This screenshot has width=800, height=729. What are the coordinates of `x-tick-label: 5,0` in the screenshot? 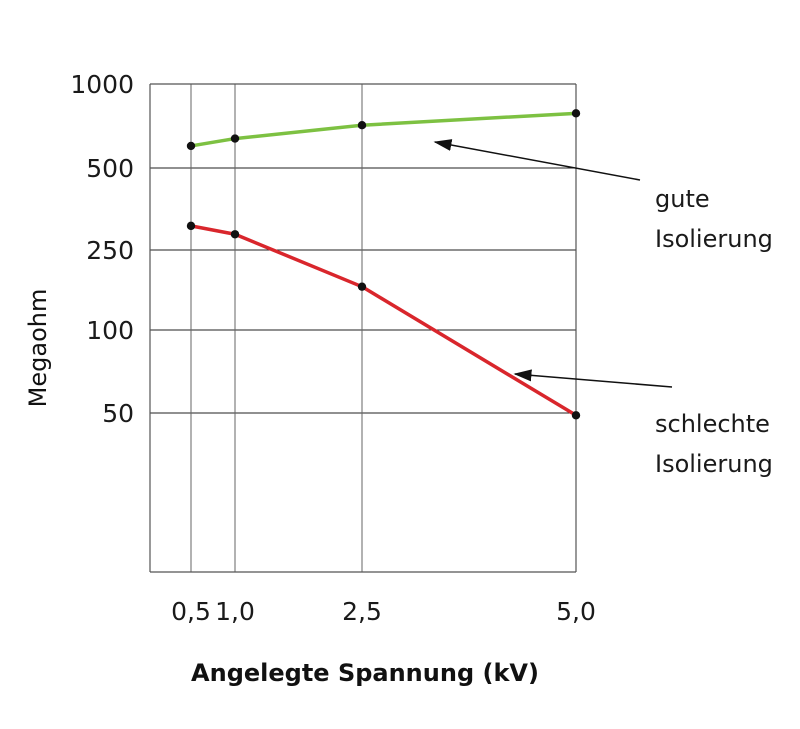 It's located at (576, 611).